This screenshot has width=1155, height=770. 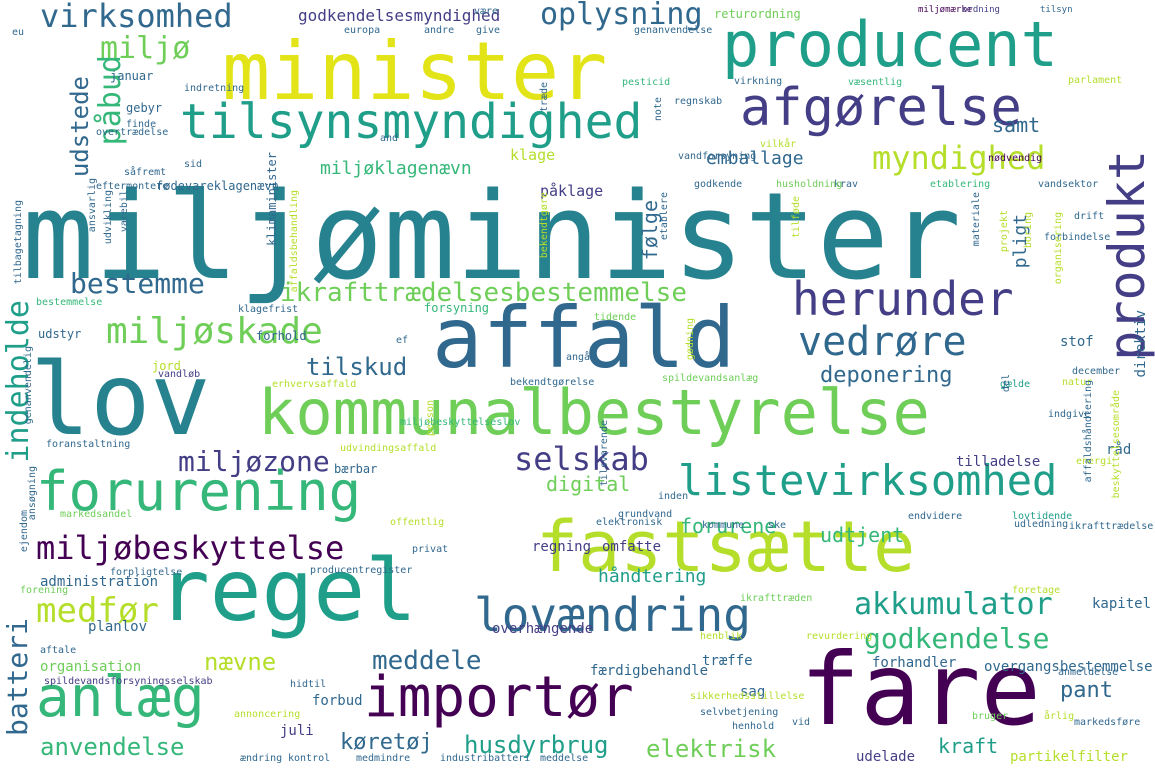 What do you see at coordinates (118, 627) in the screenshot?
I see `word-77: planlov` at bounding box center [118, 627].